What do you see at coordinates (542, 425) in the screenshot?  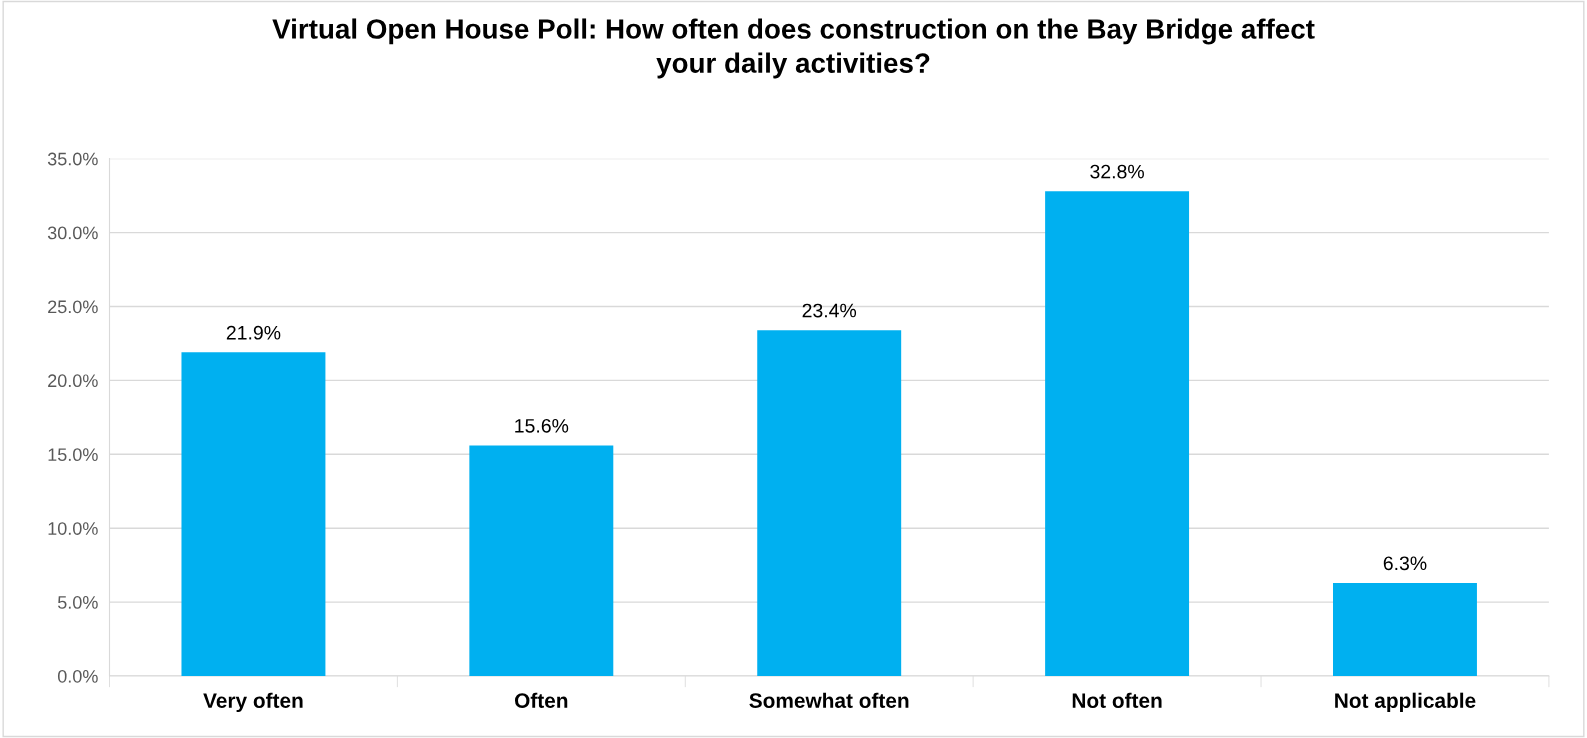 I see `data-label: 15.6%` at bounding box center [542, 425].